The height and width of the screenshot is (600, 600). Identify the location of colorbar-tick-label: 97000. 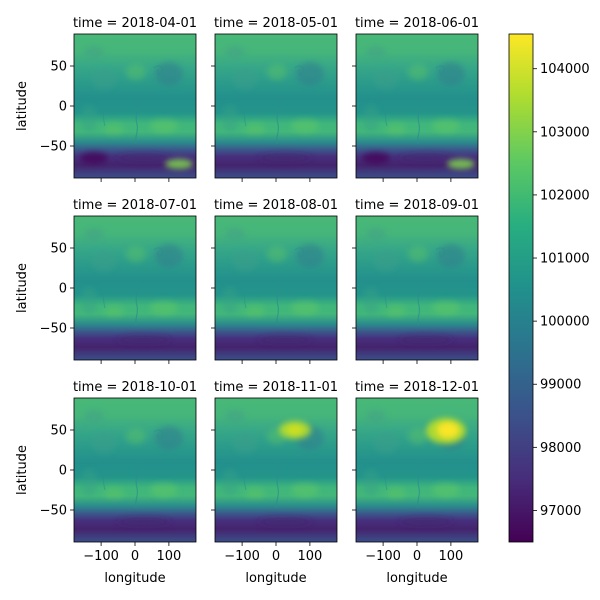
(560, 511).